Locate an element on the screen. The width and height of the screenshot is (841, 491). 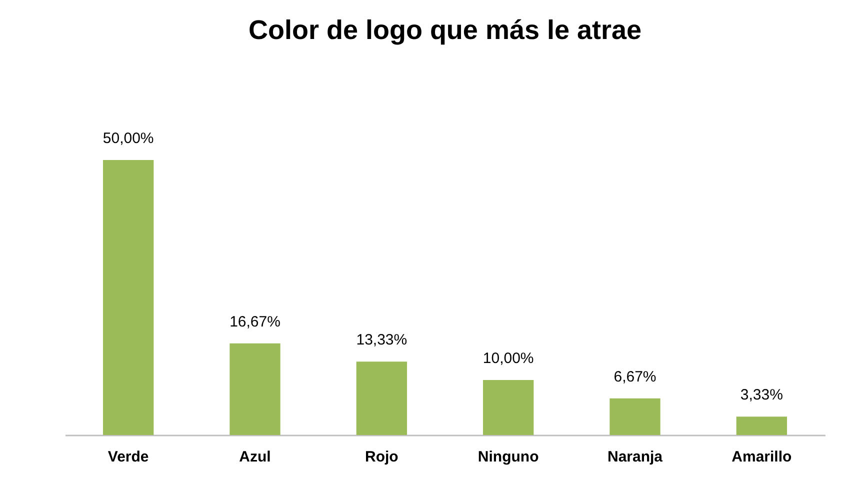
data-label: 6,67% is located at coordinates (635, 377).